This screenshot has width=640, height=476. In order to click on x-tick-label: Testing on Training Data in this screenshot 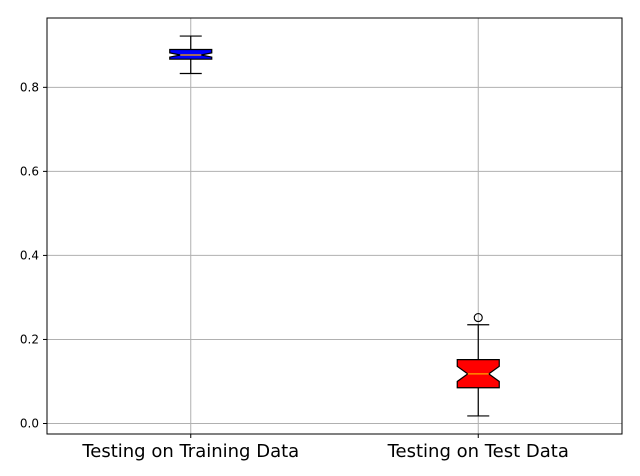, I will do `click(190, 451)`.